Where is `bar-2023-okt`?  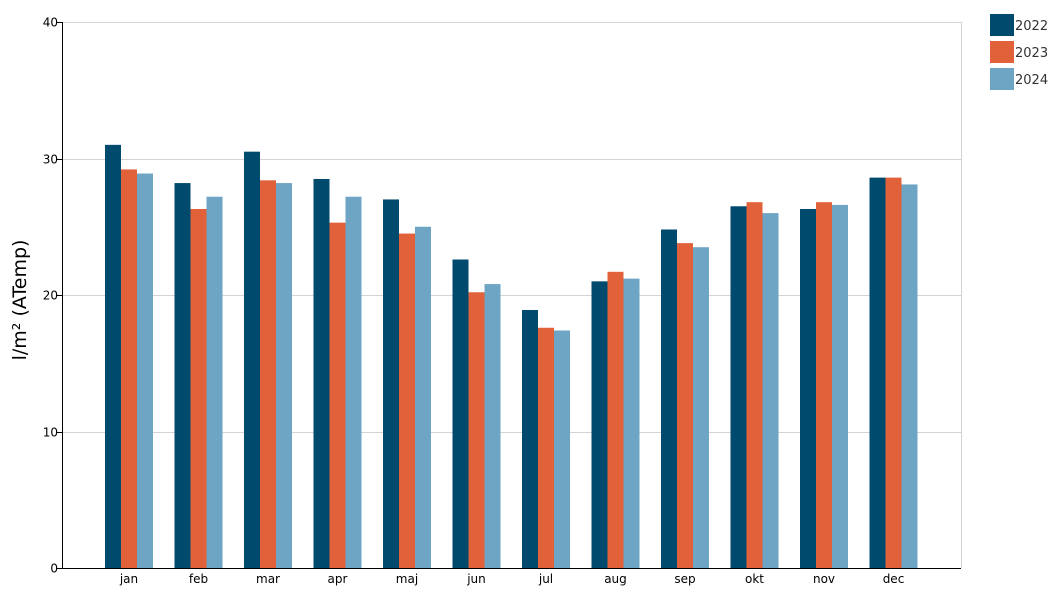 bar-2023-okt is located at coordinates (754, 385).